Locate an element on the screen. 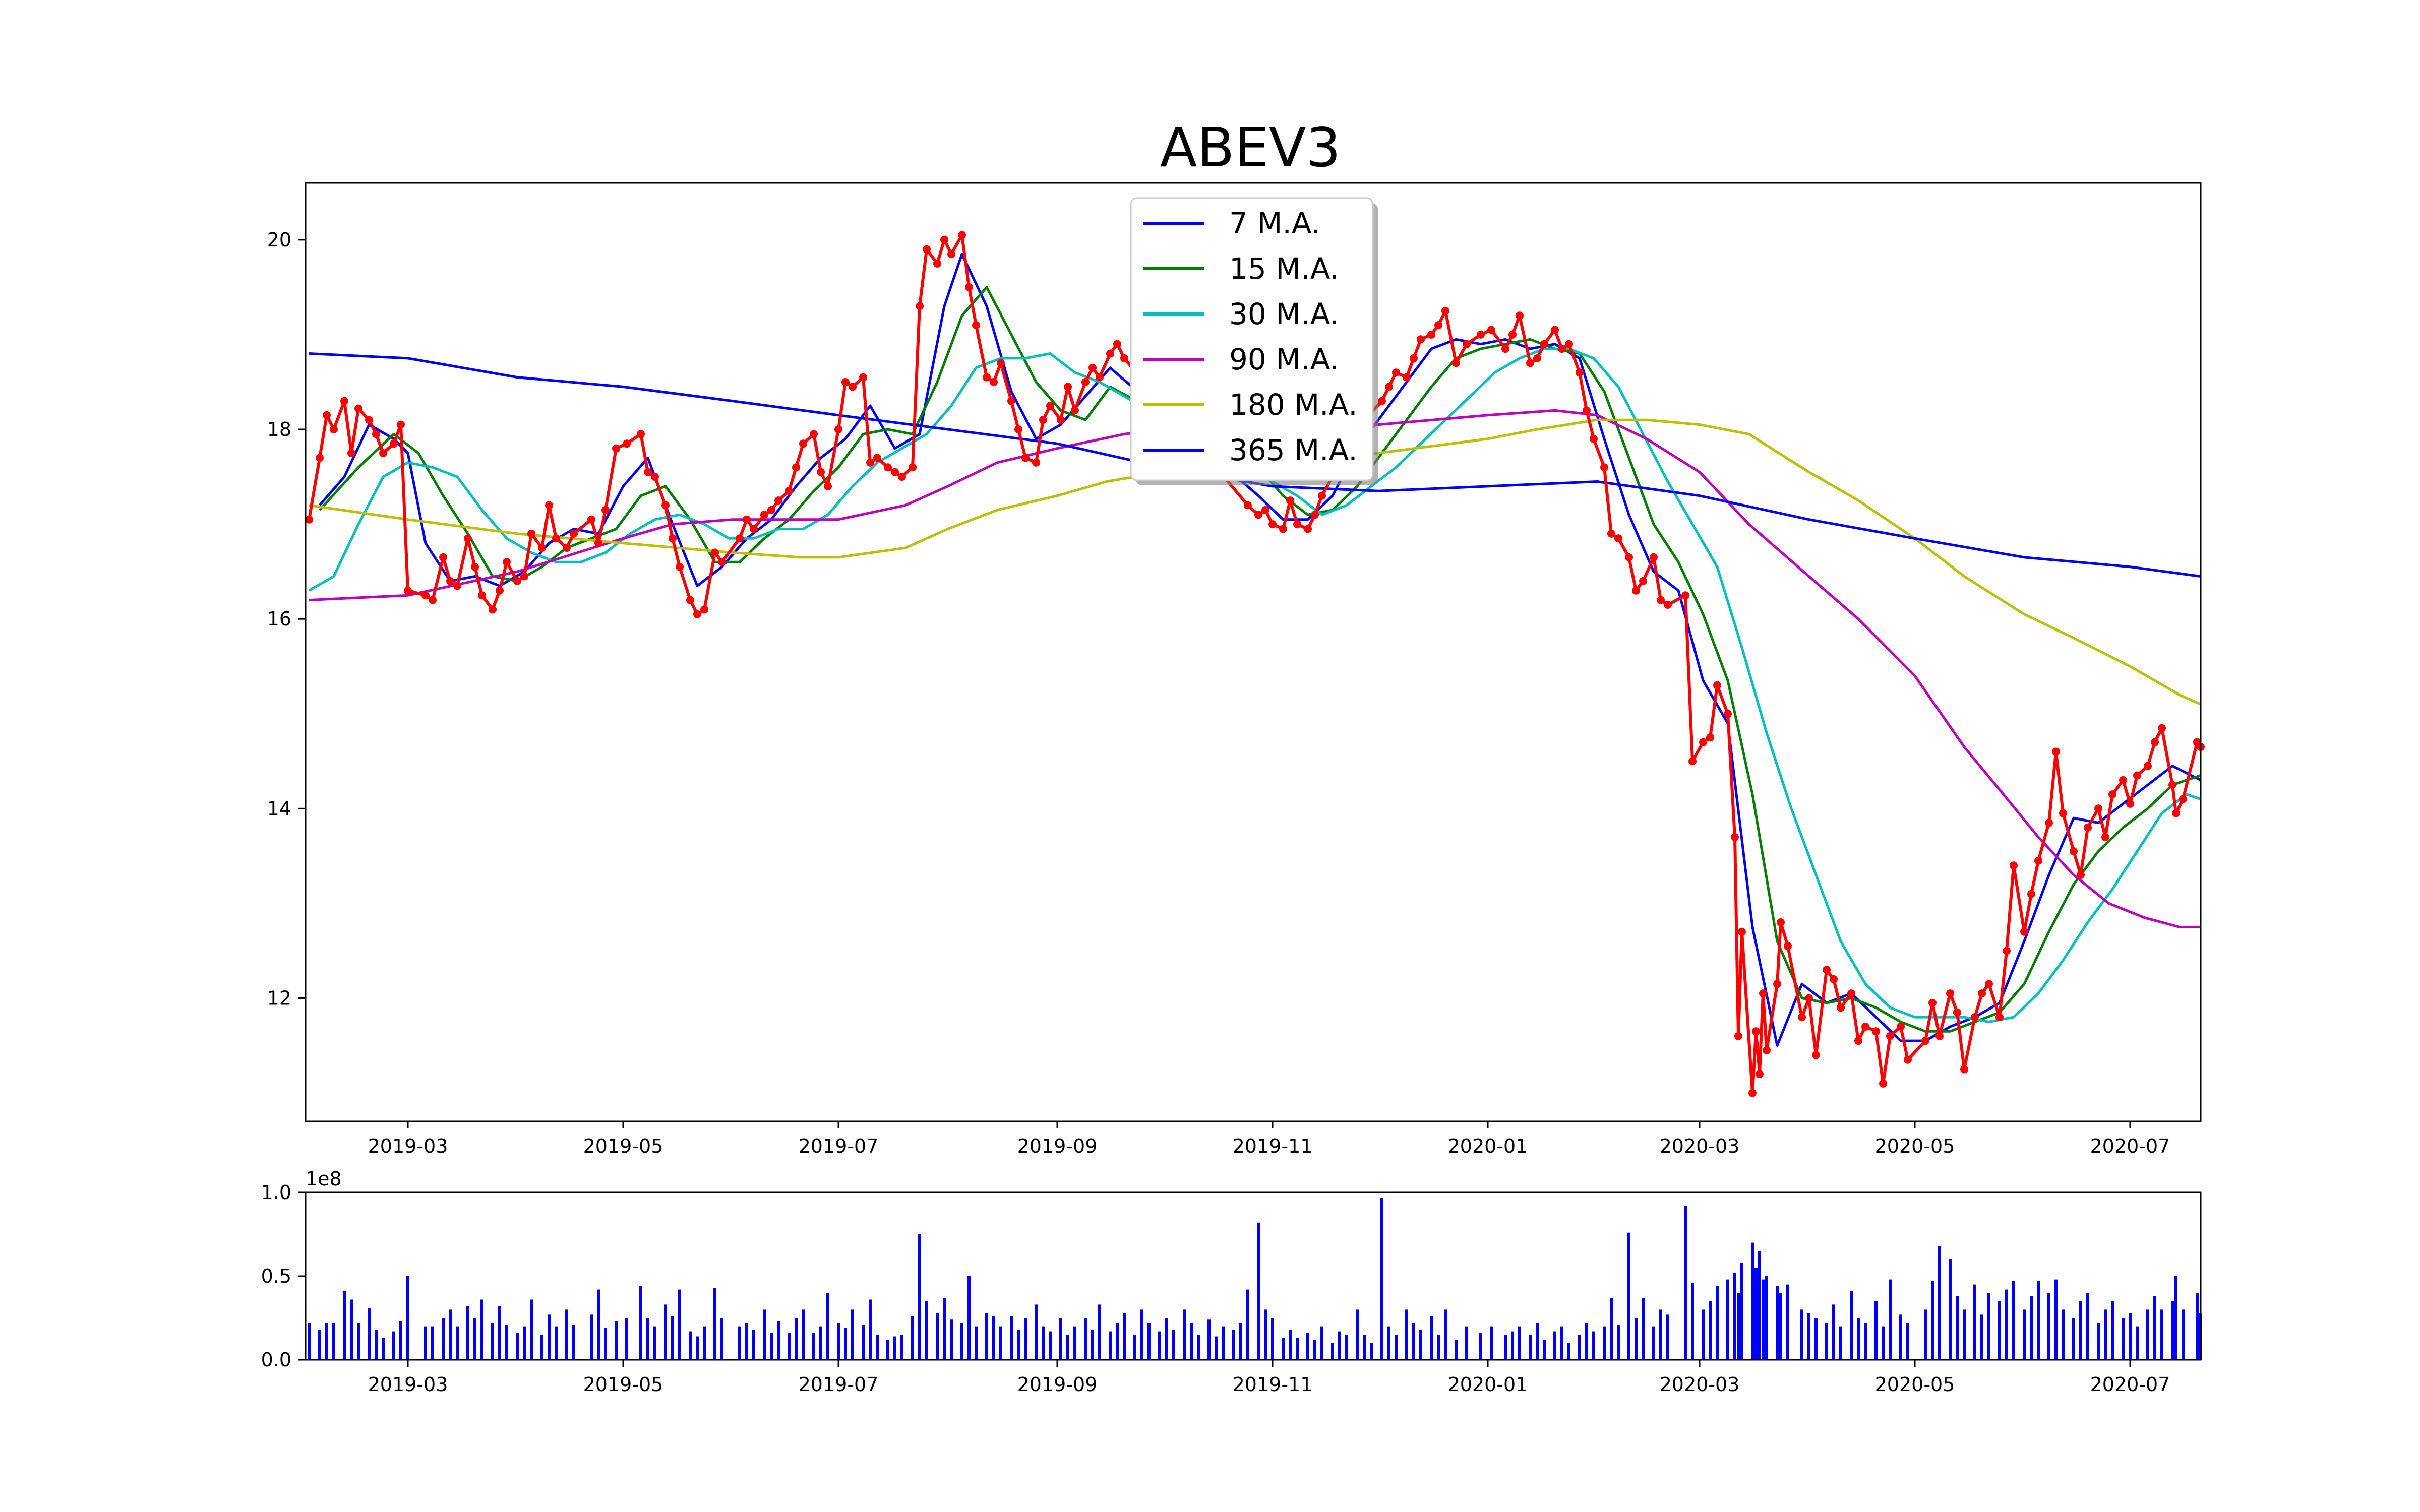 This screenshot has height=1512, width=2420. price-y-tick-label: 14 is located at coordinates (279, 808).